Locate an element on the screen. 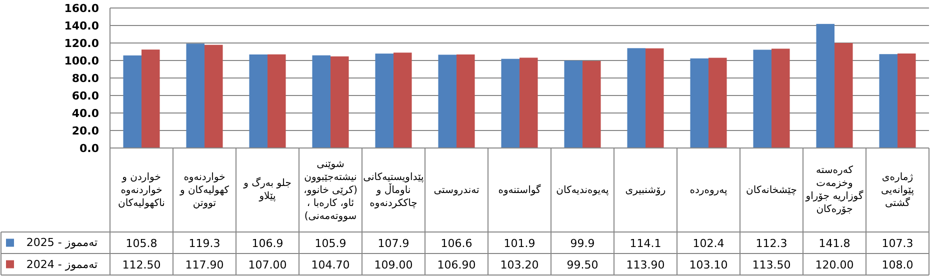 This screenshot has height=276, width=931. data-label: 104.70 is located at coordinates (330, 265).